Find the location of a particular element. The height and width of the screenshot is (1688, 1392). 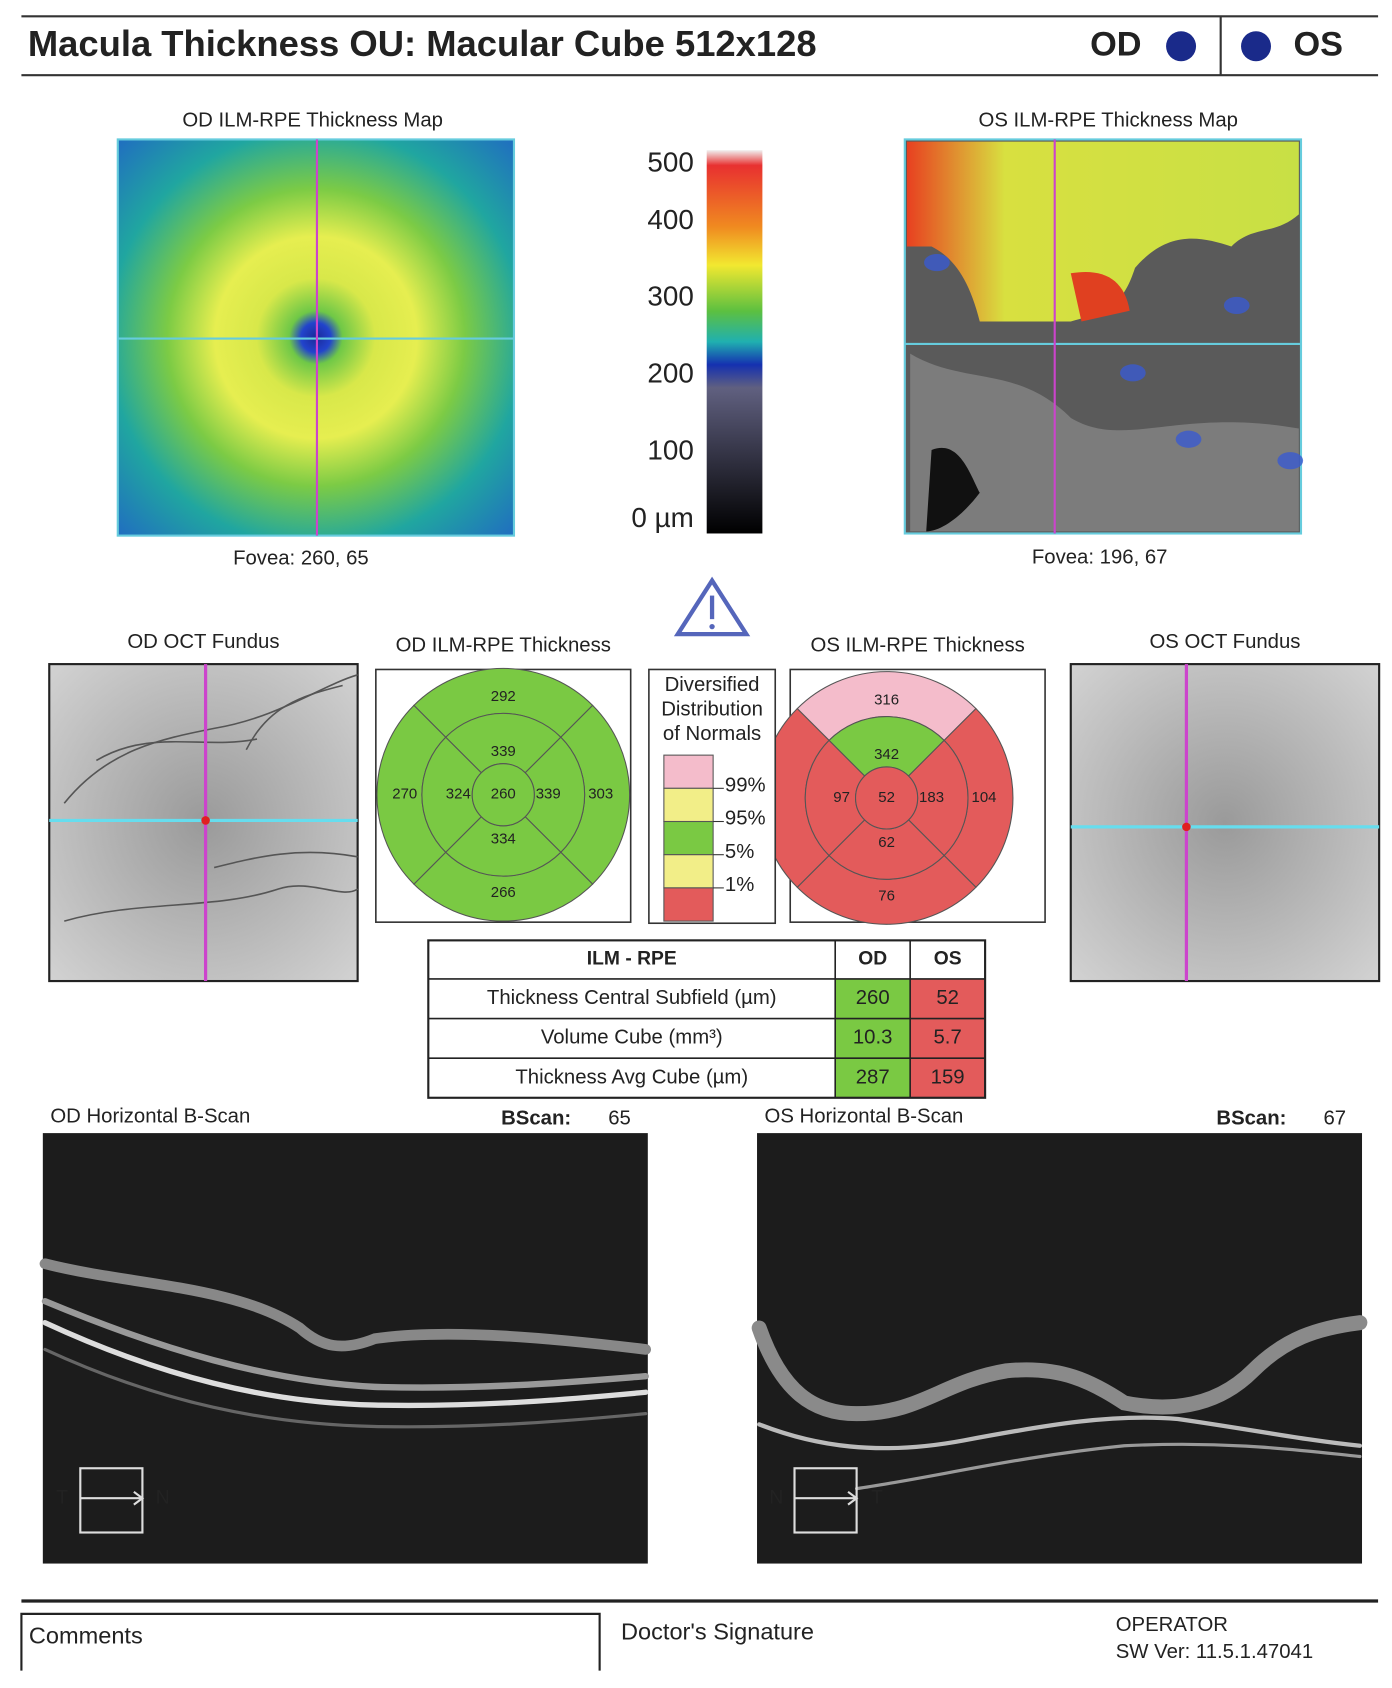

label: 159 is located at coordinates (948, 1077).